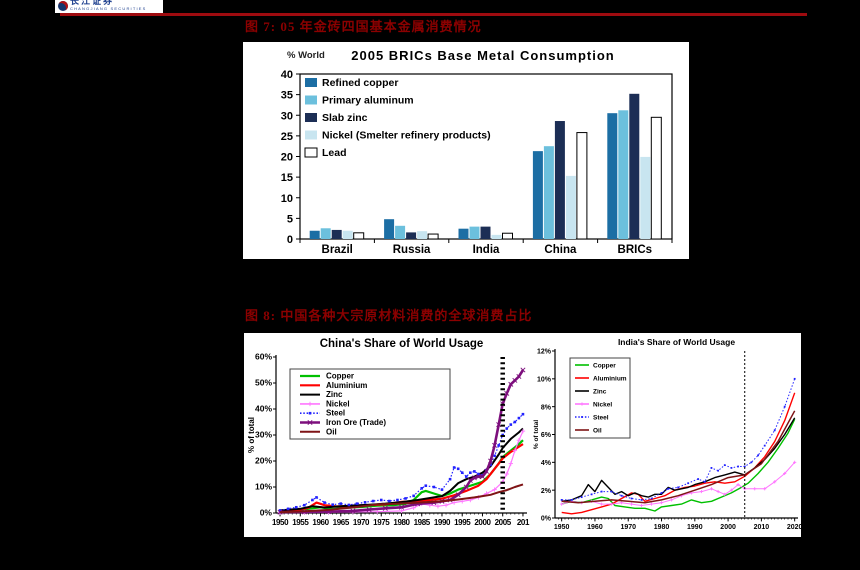  I want to click on x-tick-label: 1960, so click(320, 522).